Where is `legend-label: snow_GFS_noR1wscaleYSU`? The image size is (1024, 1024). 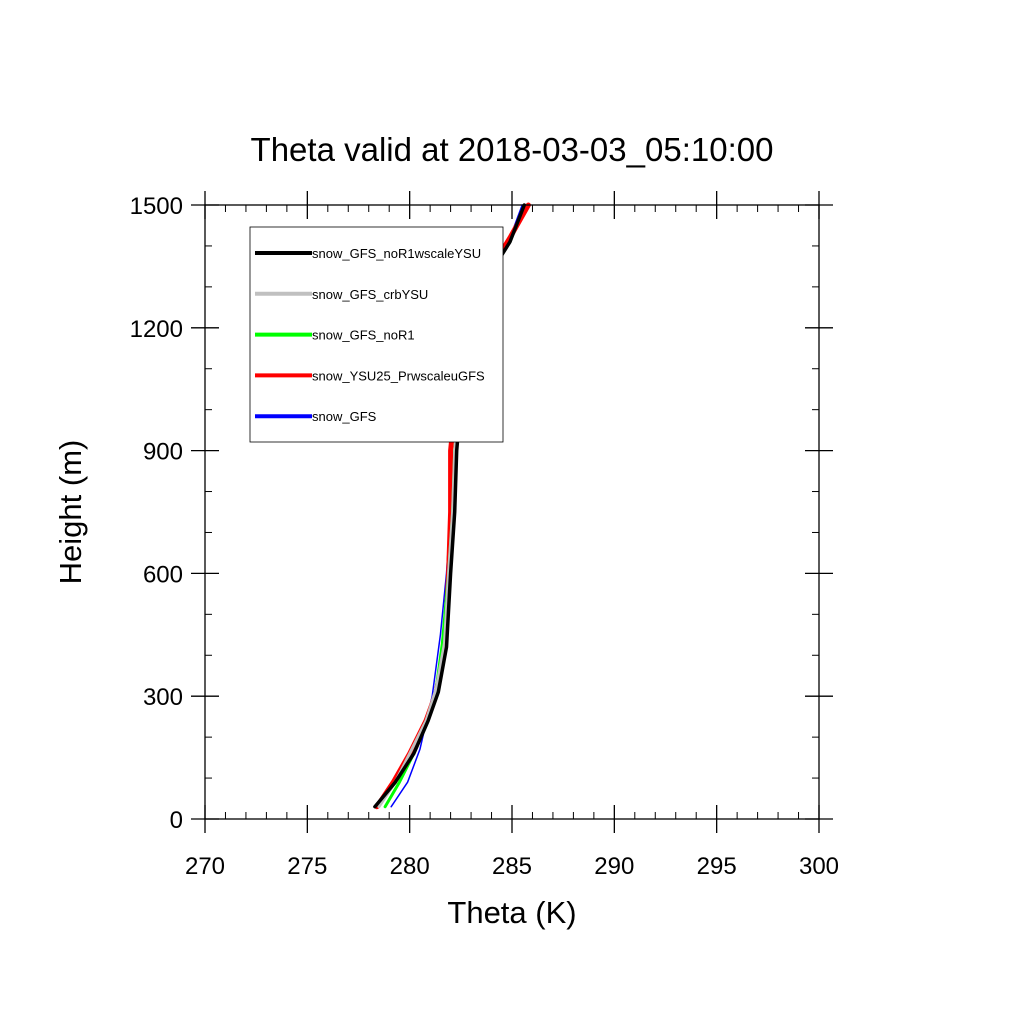
legend-label: snow_GFS_noR1wscaleYSU is located at coordinates (396, 253).